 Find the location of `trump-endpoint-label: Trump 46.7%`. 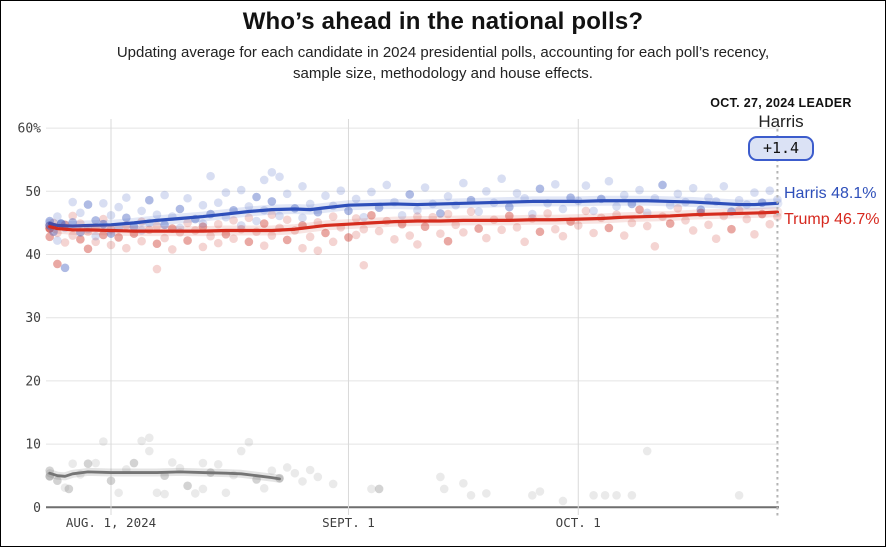

trump-endpoint-label: Trump 46.7% is located at coordinates (832, 219).